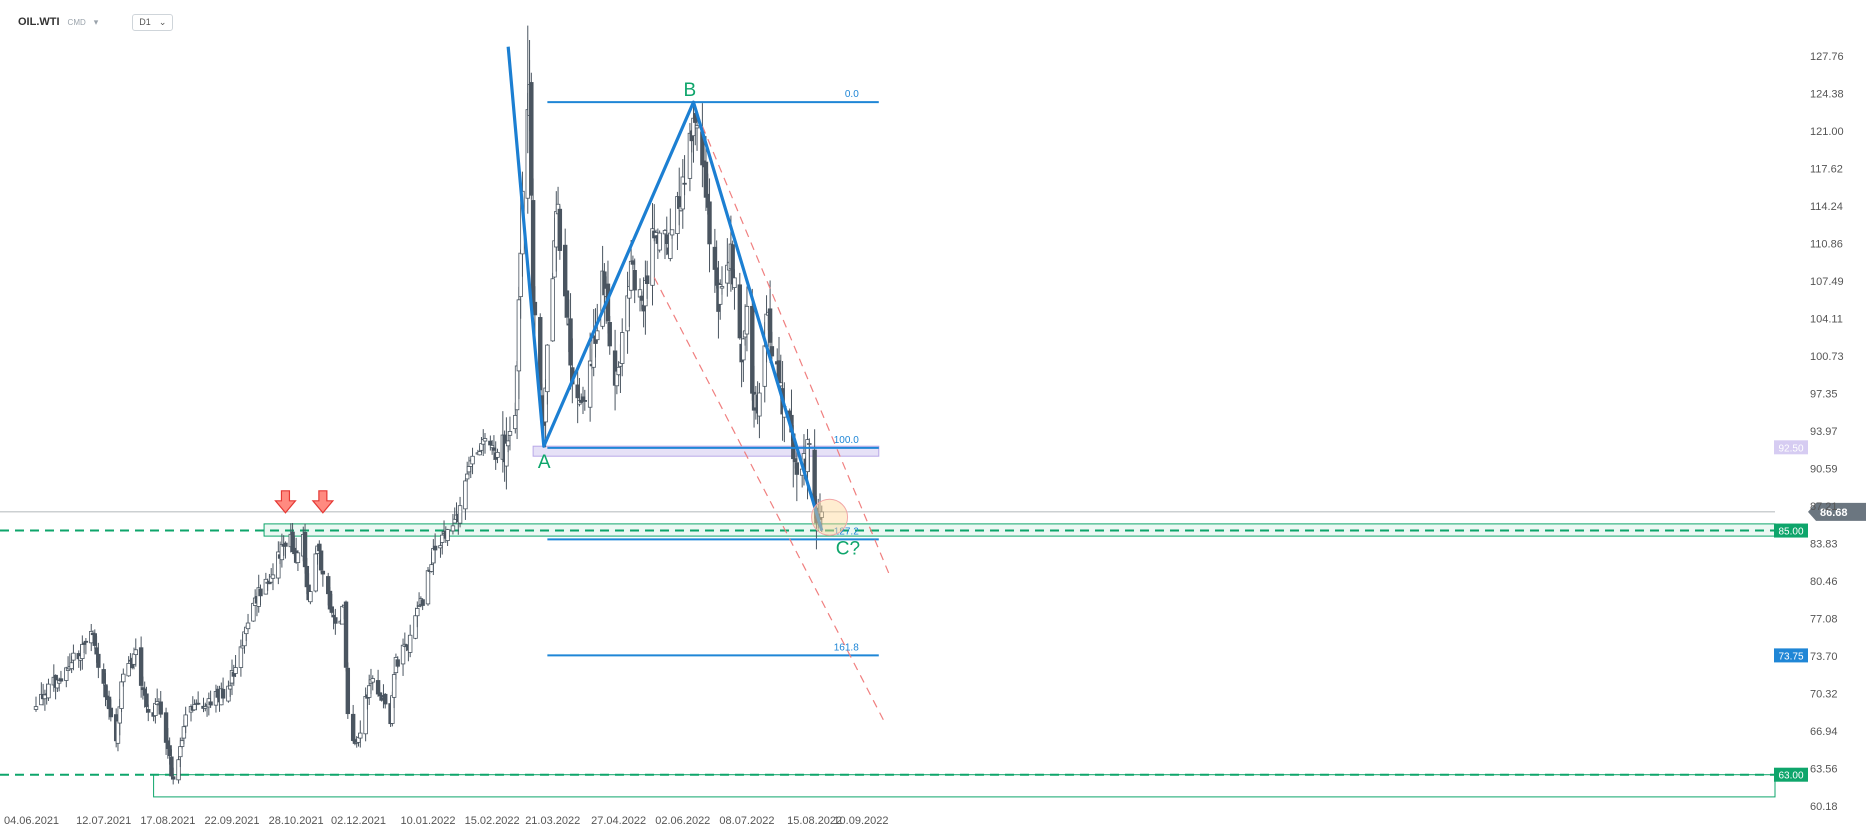 The width and height of the screenshot is (1866, 832). I want to click on y-tick-label: 121.00, so click(1827, 132).